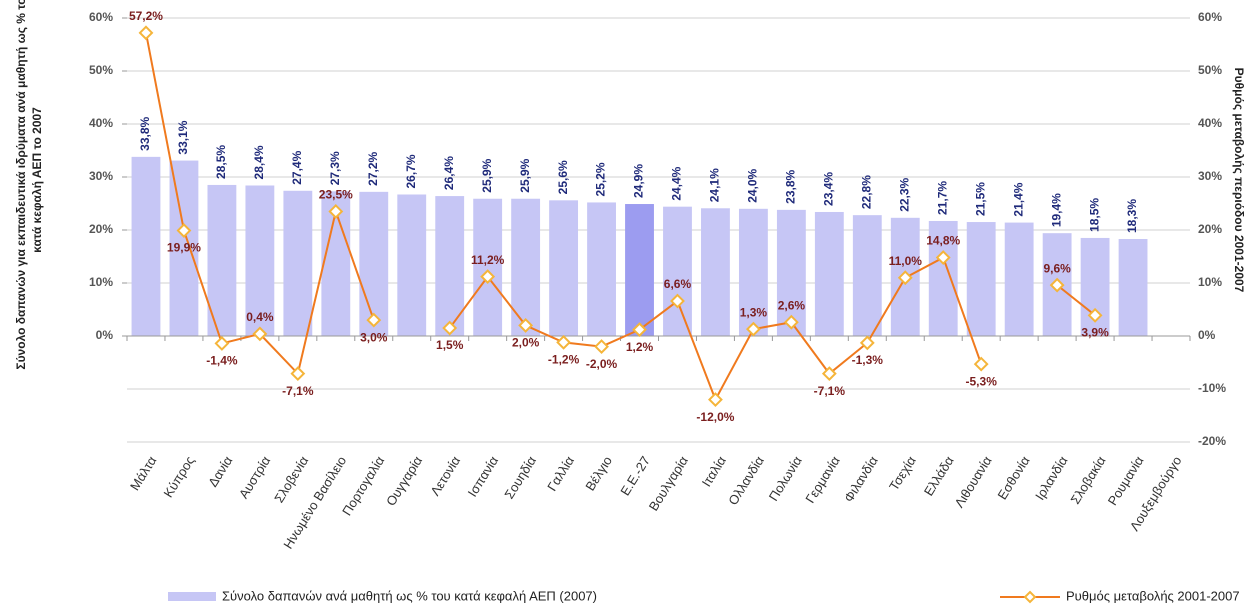 The height and width of the screenshot is (606, 1248). What do you see at coordinates (1210, 229) in the screenshot?
I see `y2-tick-label: 20%` at bounding box center [1210, 229].